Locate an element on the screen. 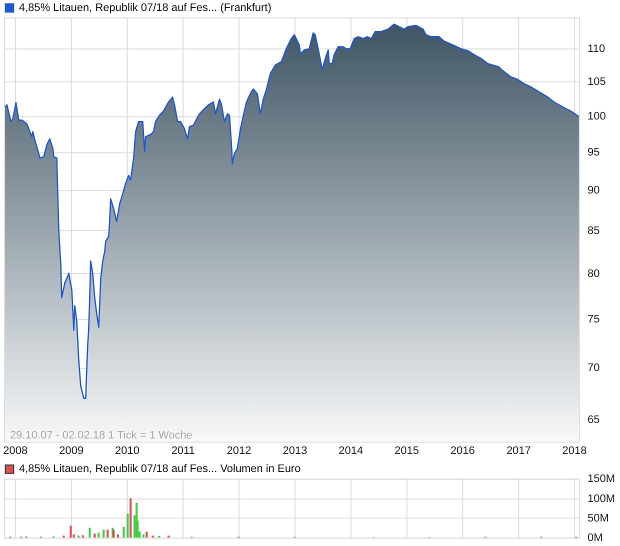  y-tick-label: 50M is located at coordinates (598, 518).